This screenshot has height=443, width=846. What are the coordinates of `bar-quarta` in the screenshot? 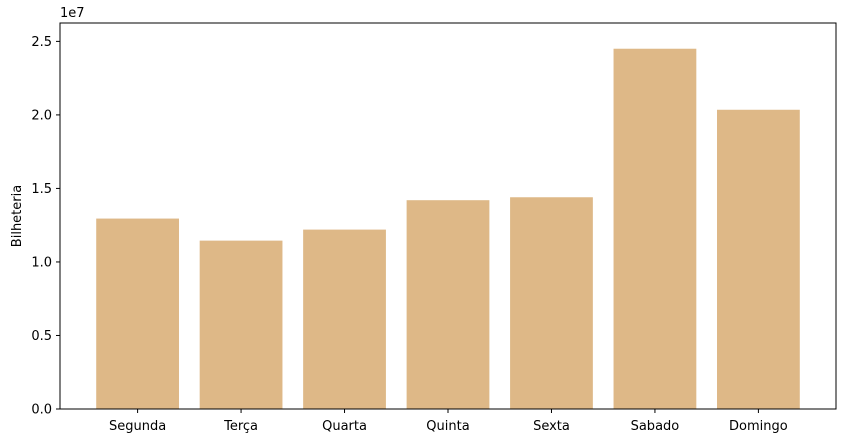 It's located at (344, 319).